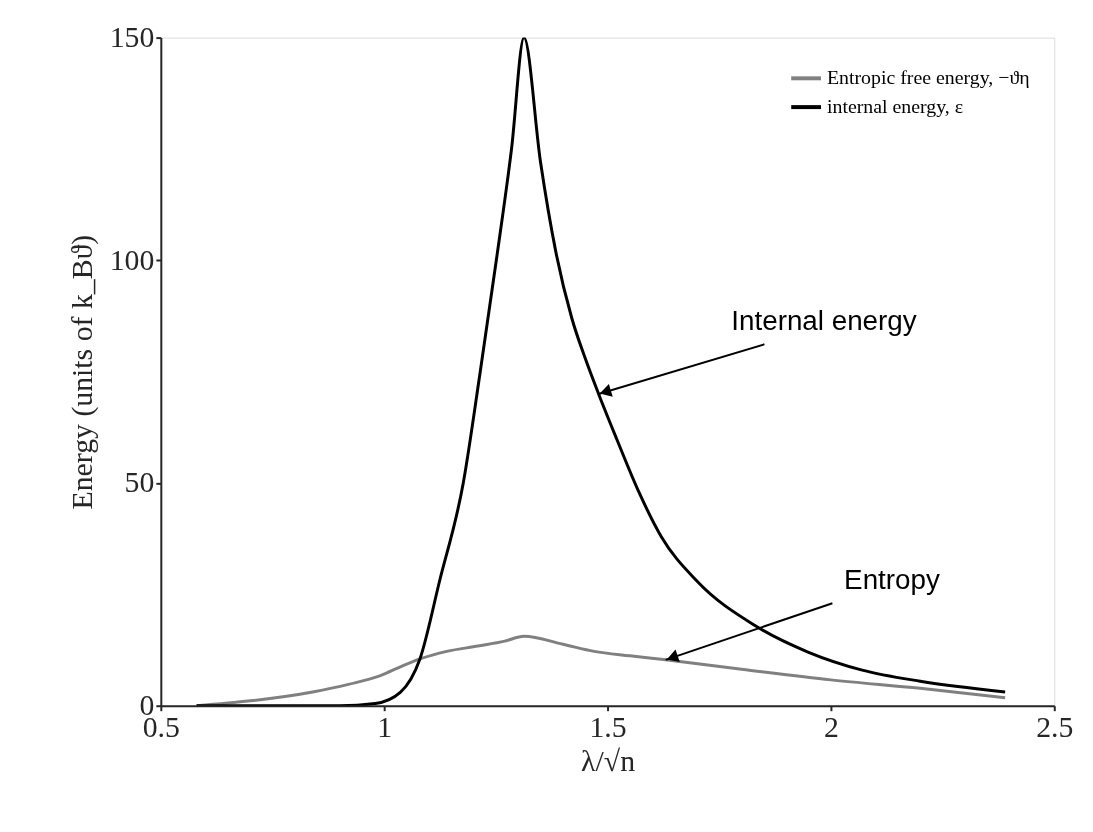  What do you see at coordinates (928, 77) in the screenshot?
I see `legend-label: Entropic free energy, −ϑη` at bounding box center [928, 77].